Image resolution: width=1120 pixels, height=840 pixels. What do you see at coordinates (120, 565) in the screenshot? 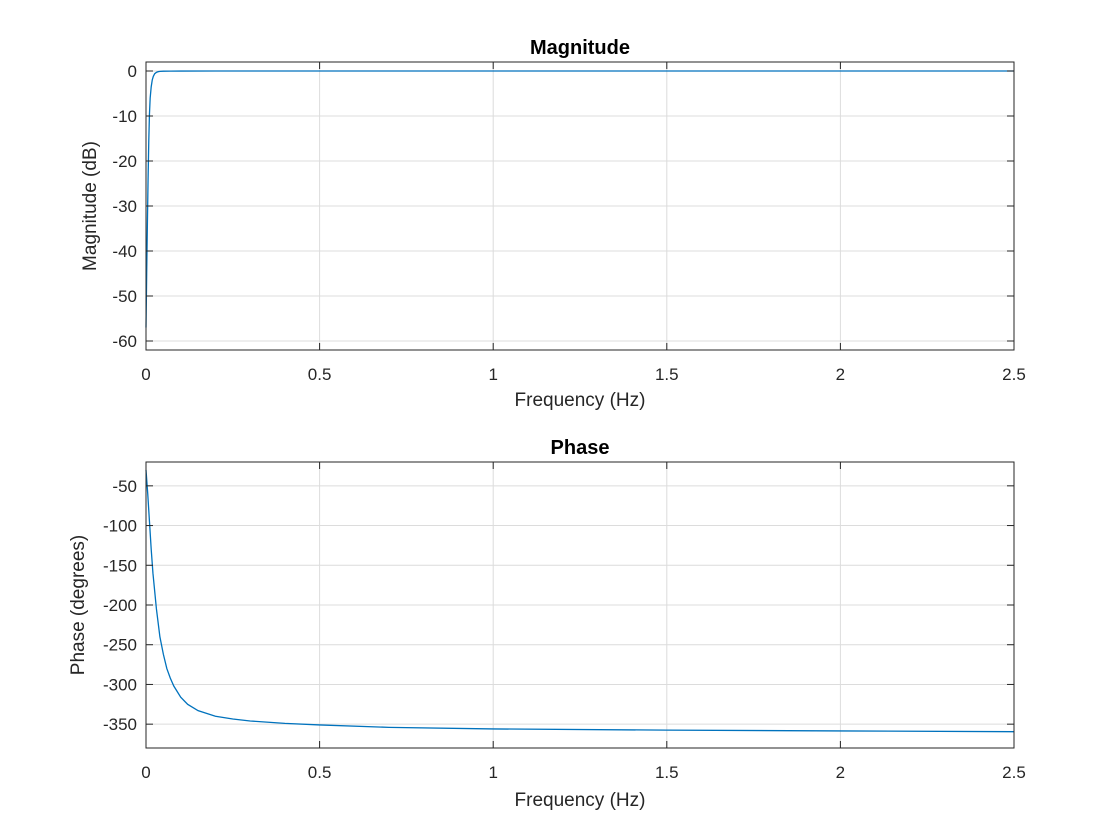
I see `y-tick-label: -150` at bounding box center [120, 565].